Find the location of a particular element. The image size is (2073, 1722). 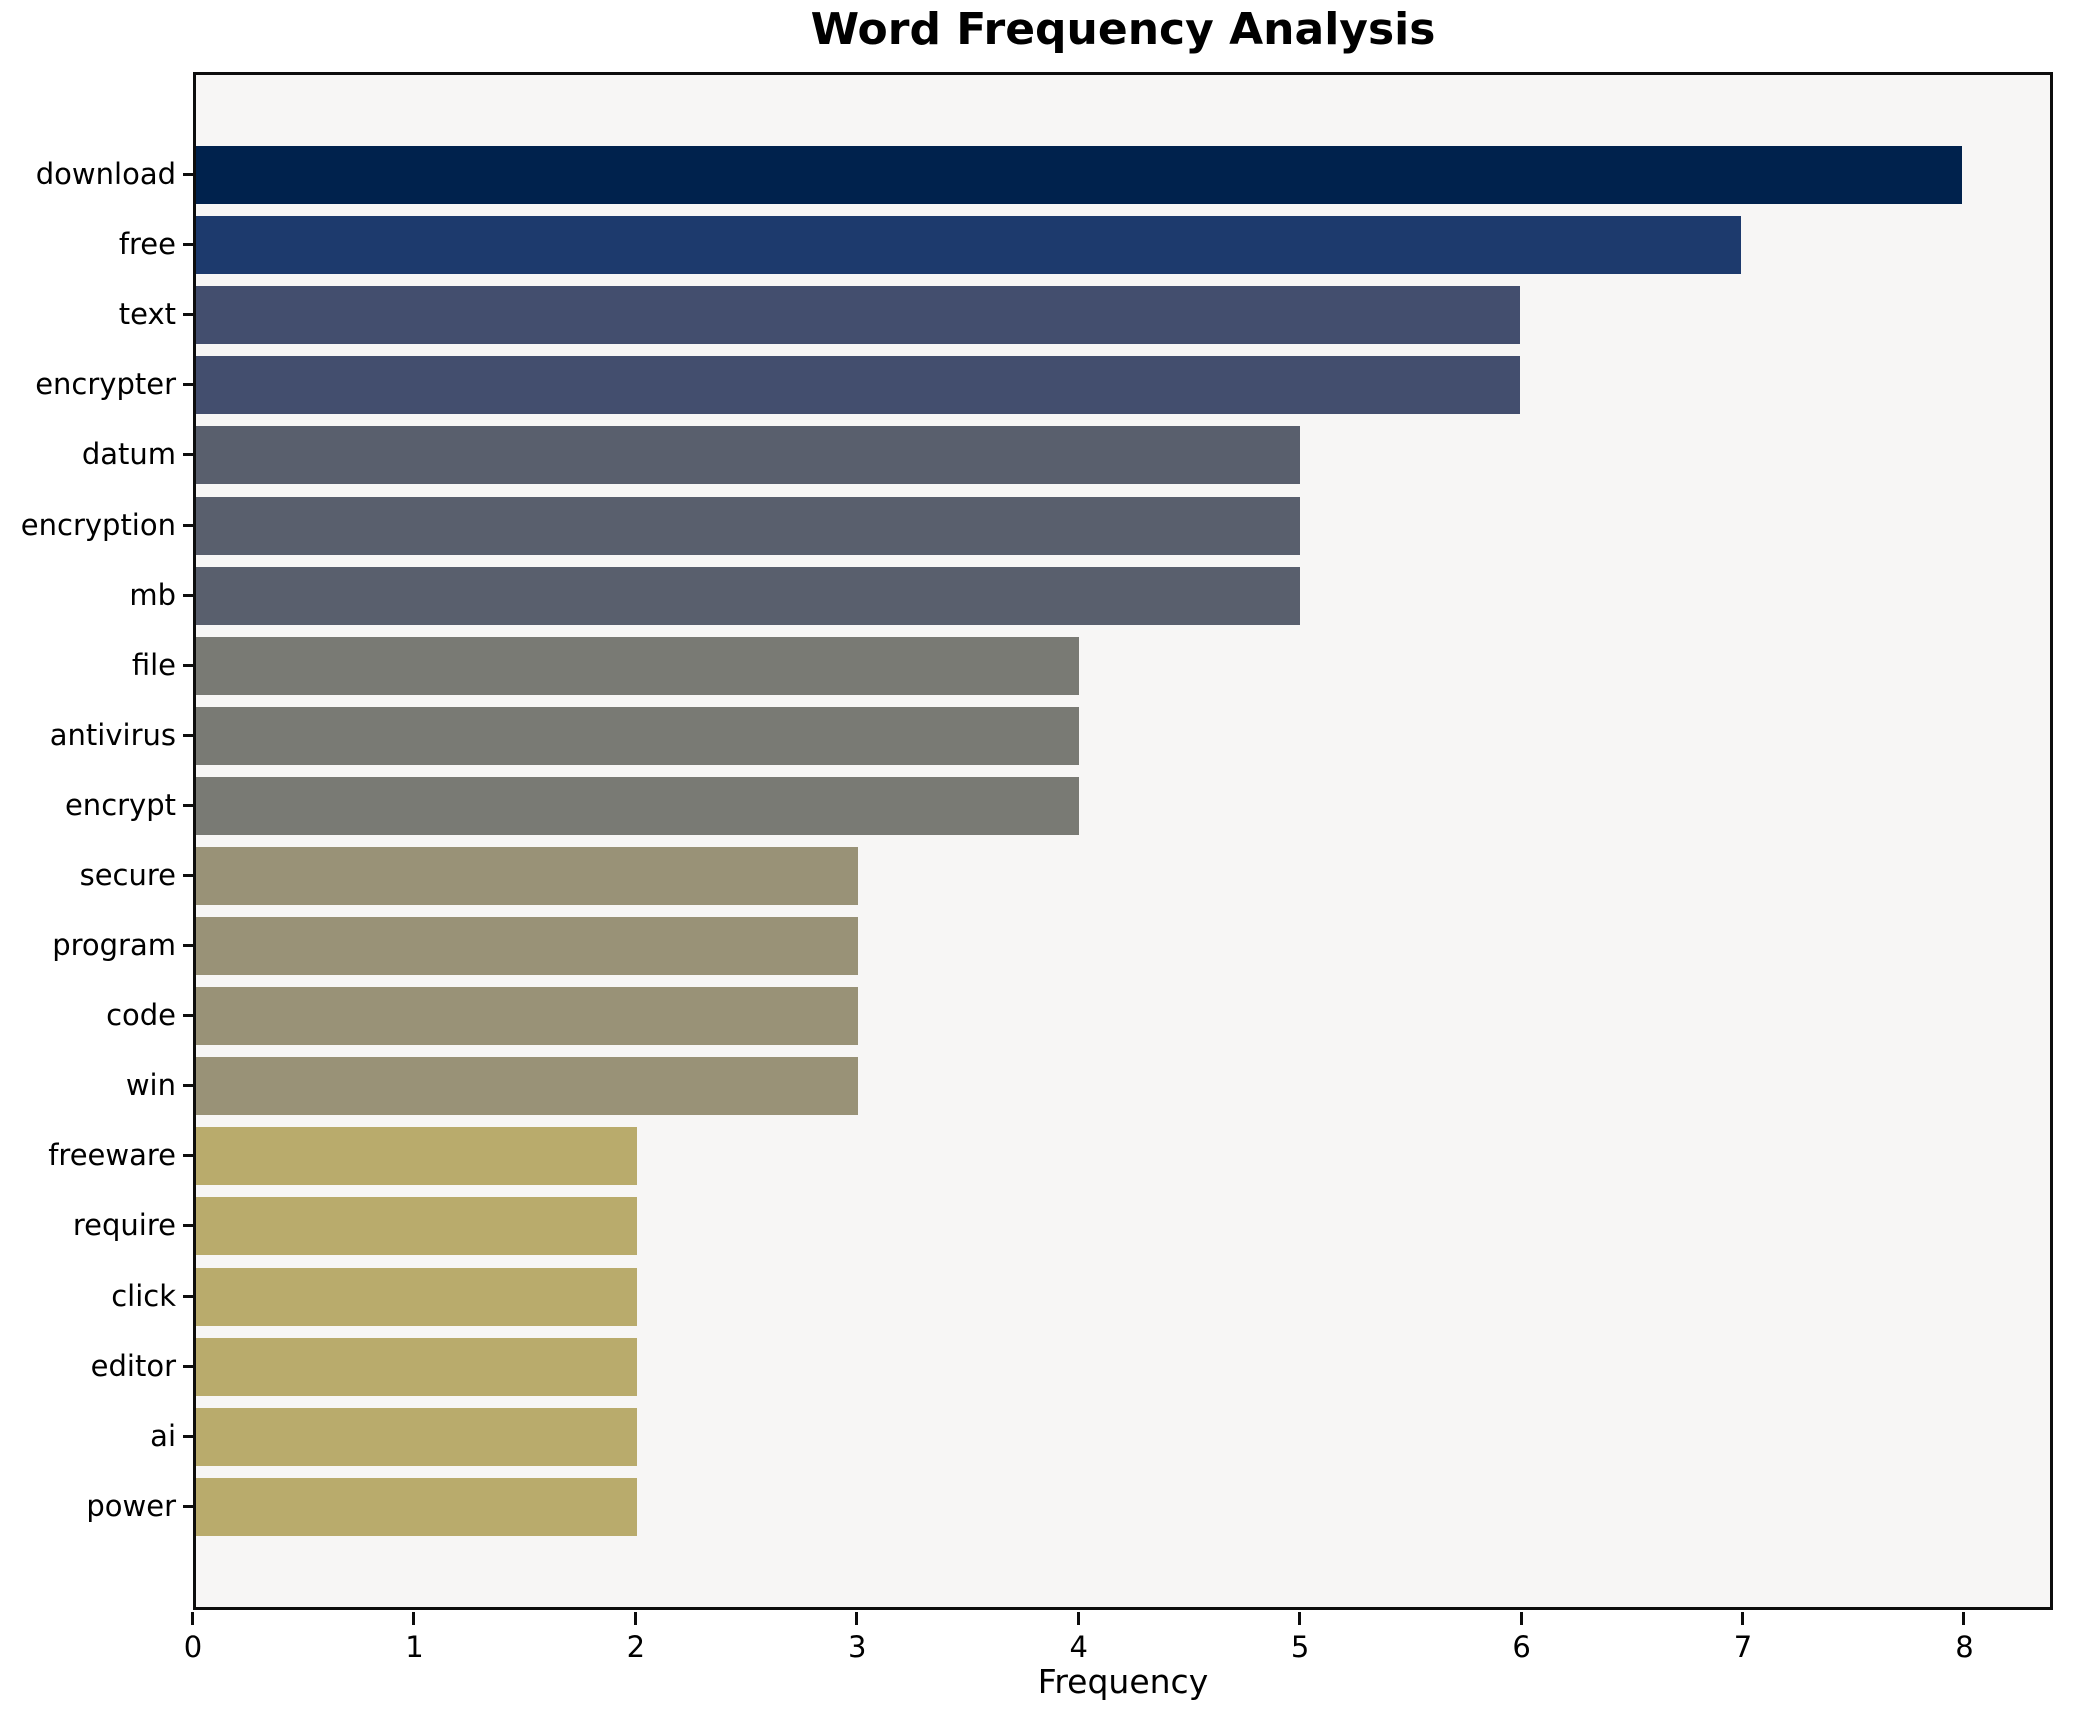

bar-row: free is located at coordinates (1084, 245).